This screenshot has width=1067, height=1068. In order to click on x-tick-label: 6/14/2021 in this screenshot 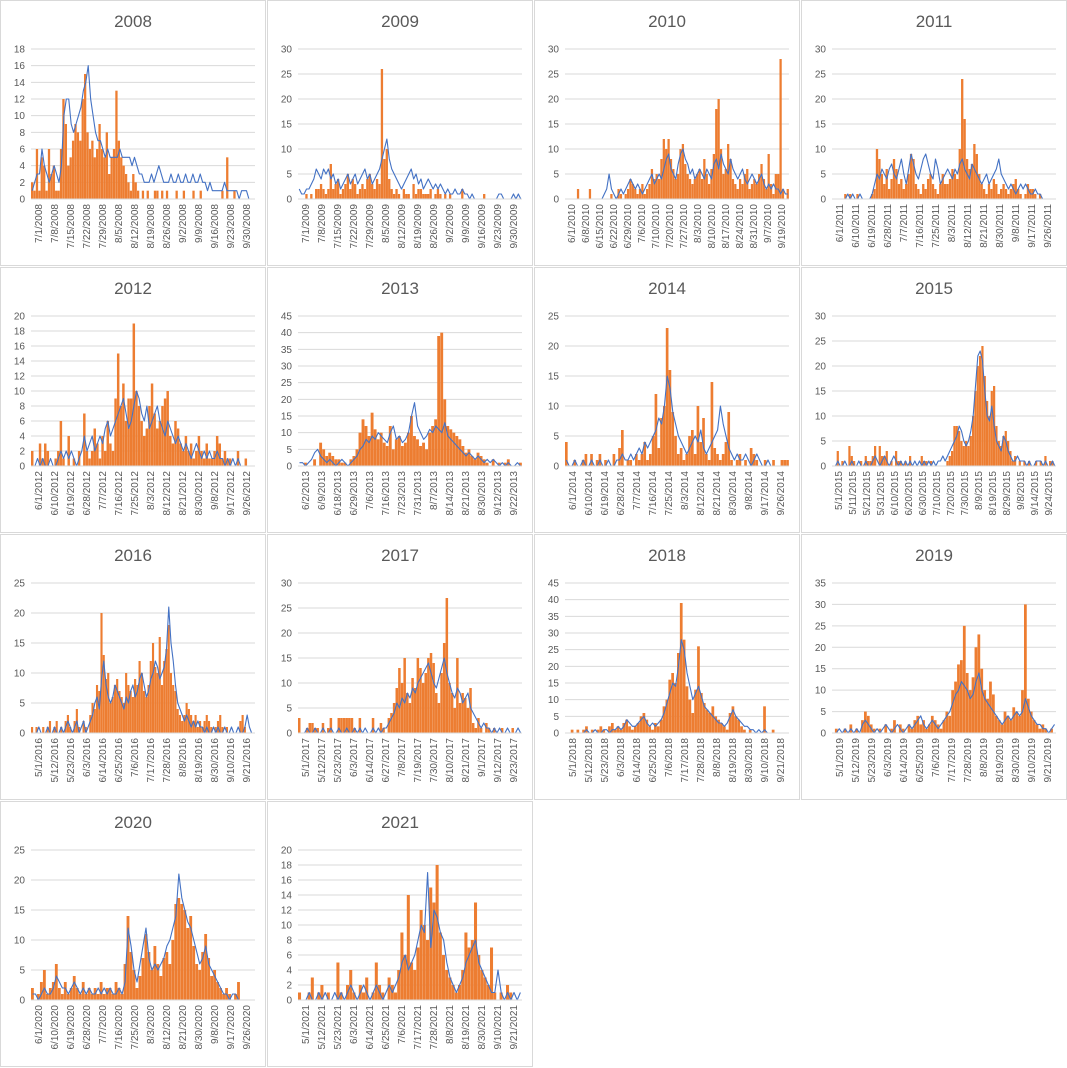, I will do `click(370, 1027)`.